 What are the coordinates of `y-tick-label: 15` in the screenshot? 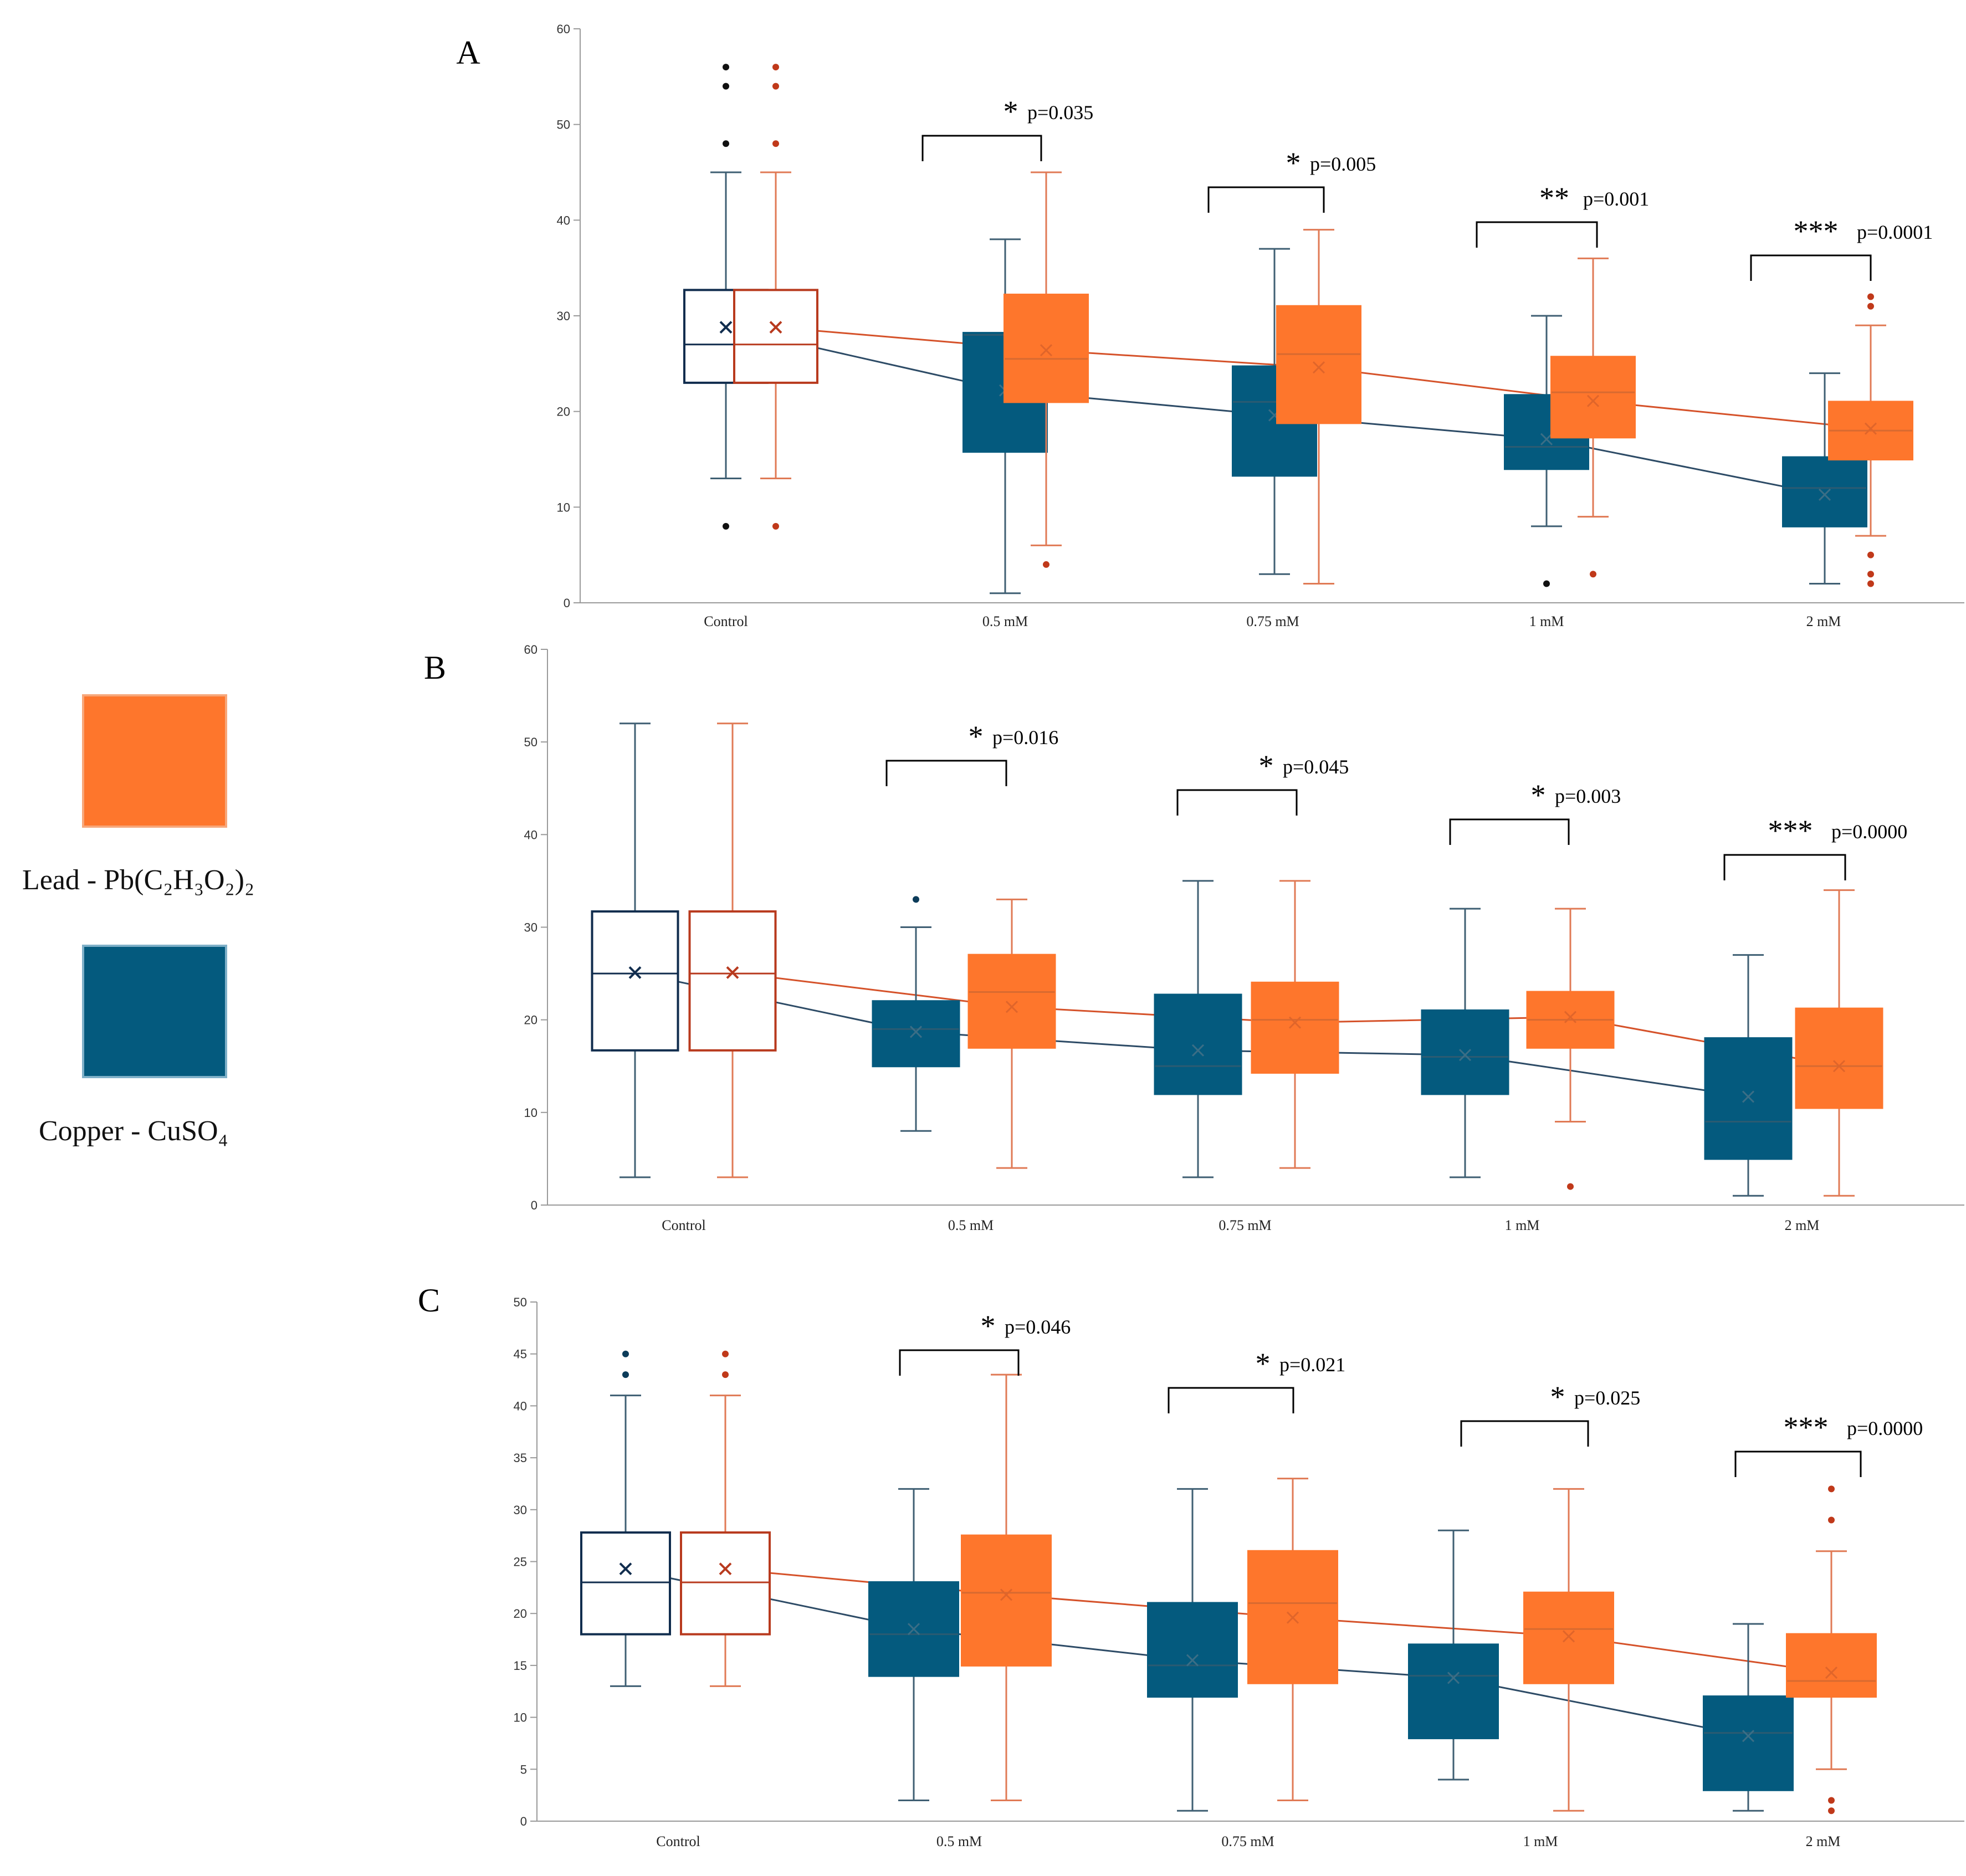 It's located at (521, 1666).